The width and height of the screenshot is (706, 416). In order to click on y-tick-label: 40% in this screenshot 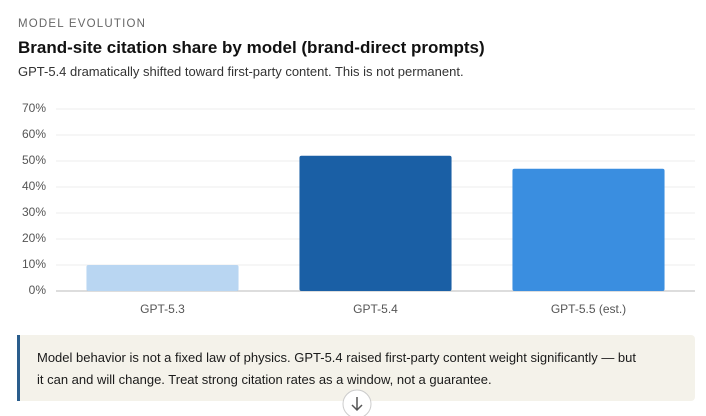, I will do `click(34, 186)`.